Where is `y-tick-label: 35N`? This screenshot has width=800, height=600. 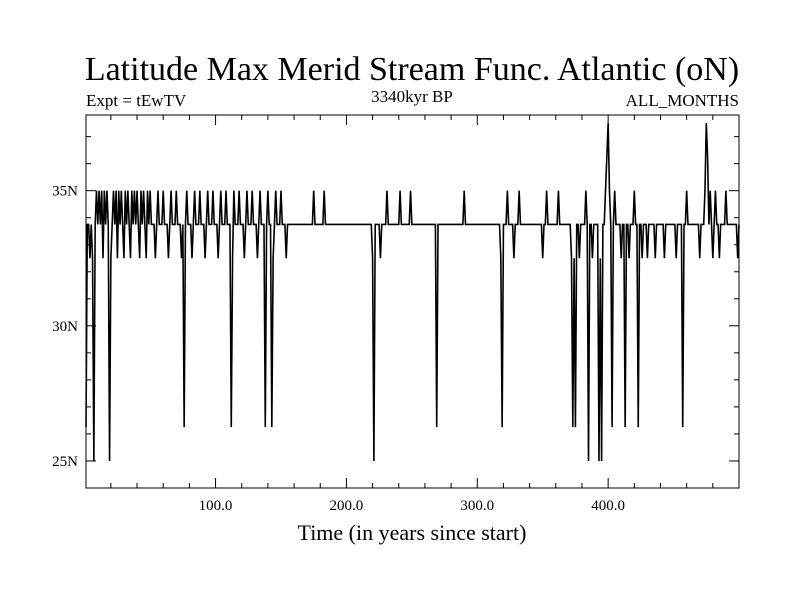
y-tick-label: 35N is located at coordinates (65, 192).